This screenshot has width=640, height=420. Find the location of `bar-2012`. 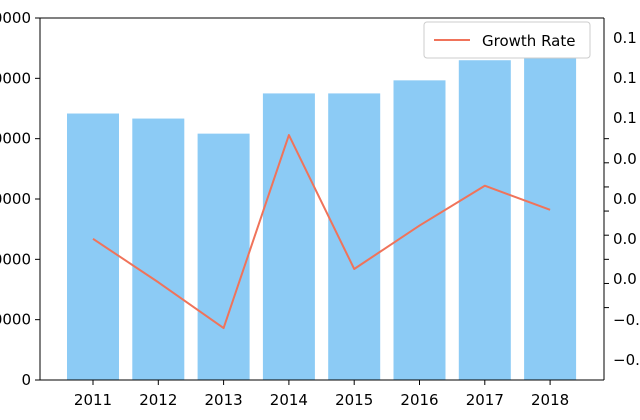

bar-2012 is located at coordinates (158, 249).